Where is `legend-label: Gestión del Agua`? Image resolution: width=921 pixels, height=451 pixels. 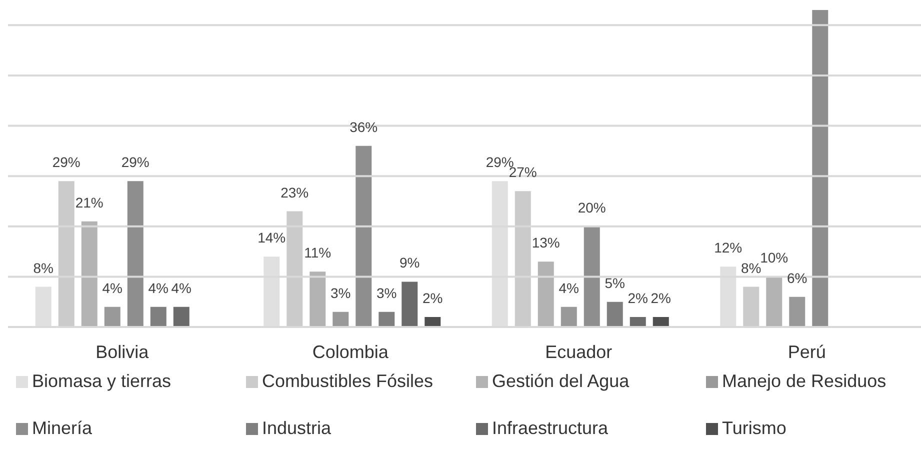 legend-label: Gestión del Agua is located at coordinates (561, 381).